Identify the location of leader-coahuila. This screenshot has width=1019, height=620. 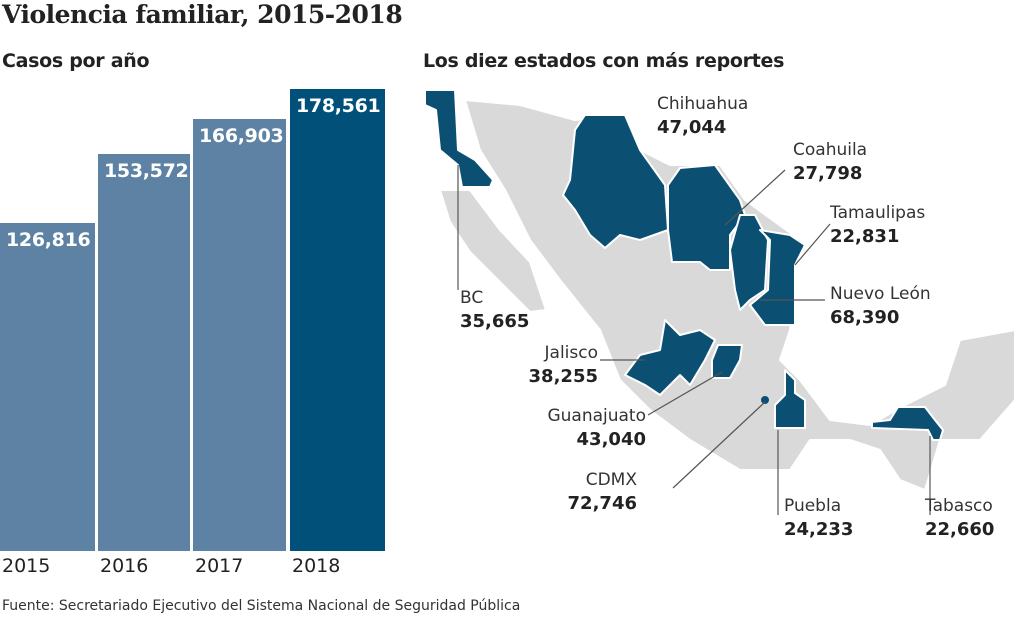
(755, 197).